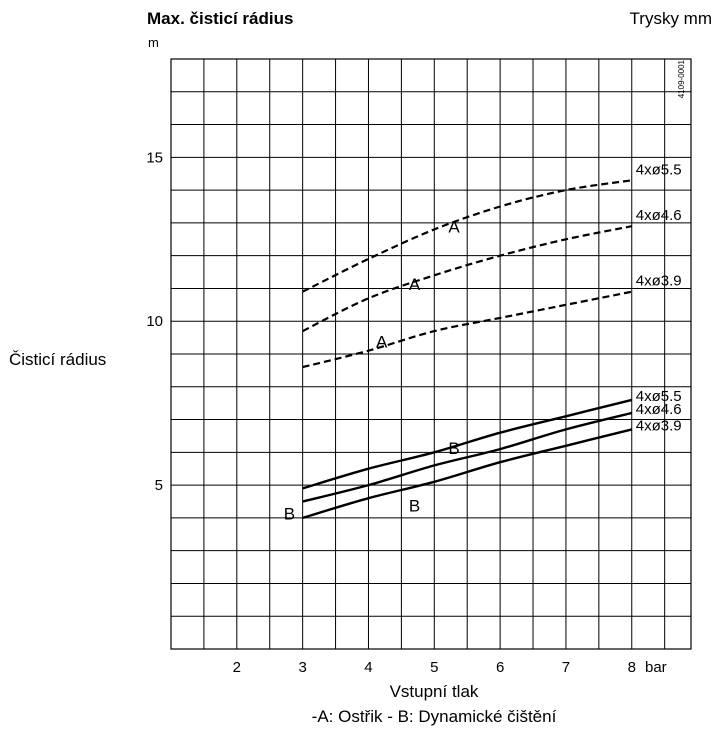  I want to click on x-tick-label: 5, so click(434, 667).